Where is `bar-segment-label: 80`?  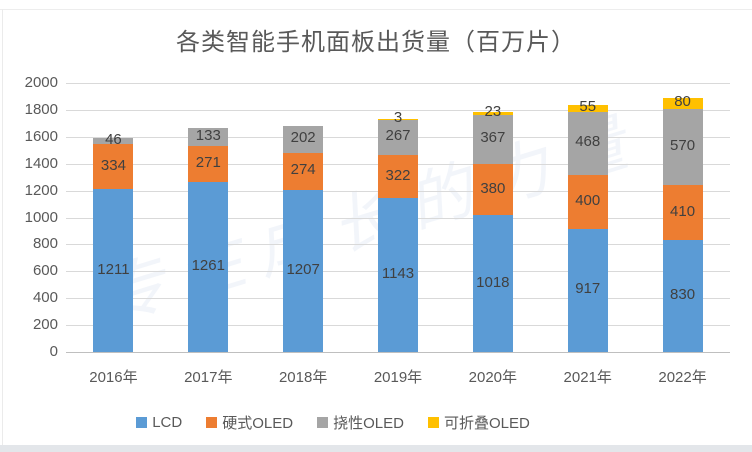
bar-segment-label: 80 is located at coordinates (682, 102).